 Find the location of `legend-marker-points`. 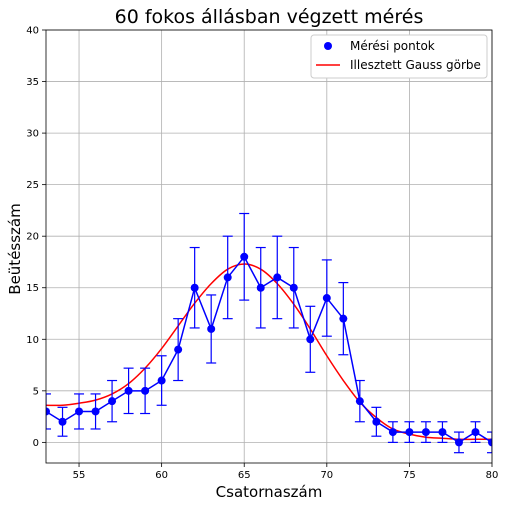

legend-marker-points is located at coordinates (328, 46).